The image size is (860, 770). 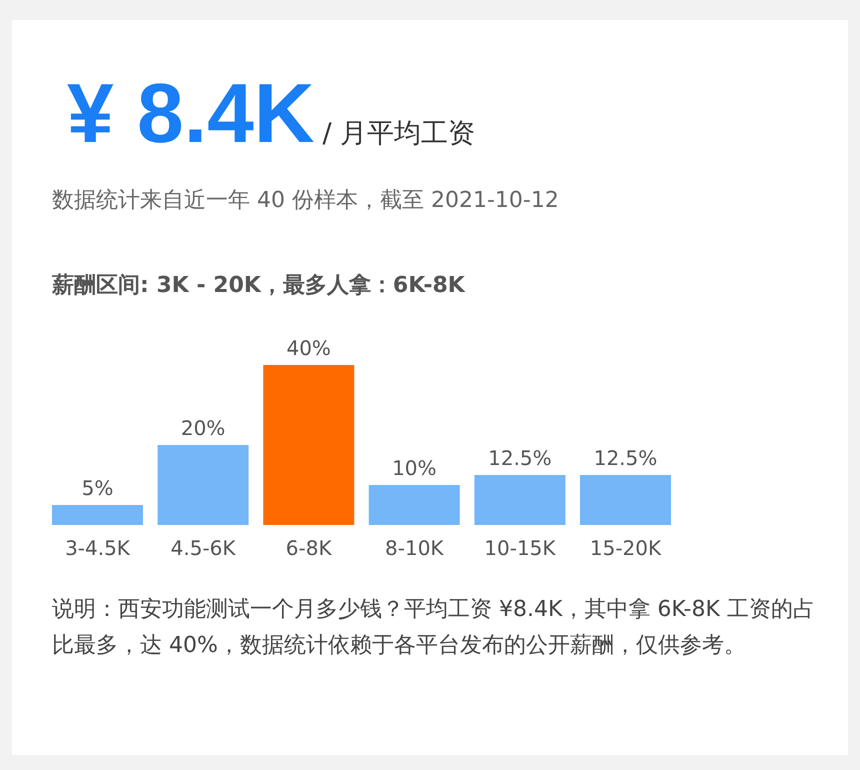 What do you see at coordinates (98, 548) in the screenshot?
I see `x-tick-label: 3-4.5K` at bounding box center [98, 548].